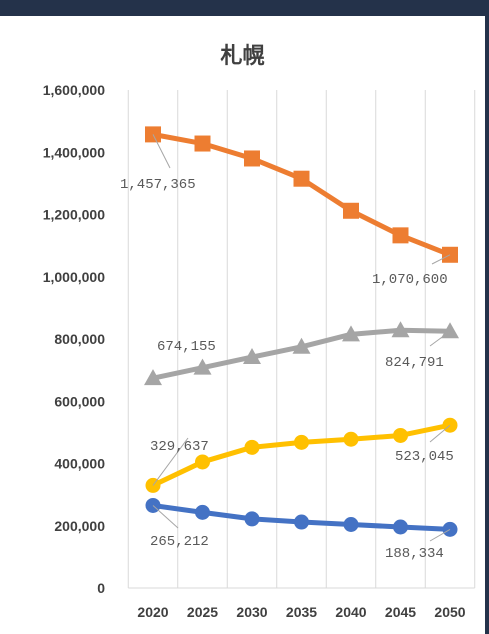 Image resolution: width=489 pixels, height=634 pixels. What do you see at coordinates (449, 612) in the screenshot?
I see `x-tick-label: 2050` at bounding box center [449, 612].